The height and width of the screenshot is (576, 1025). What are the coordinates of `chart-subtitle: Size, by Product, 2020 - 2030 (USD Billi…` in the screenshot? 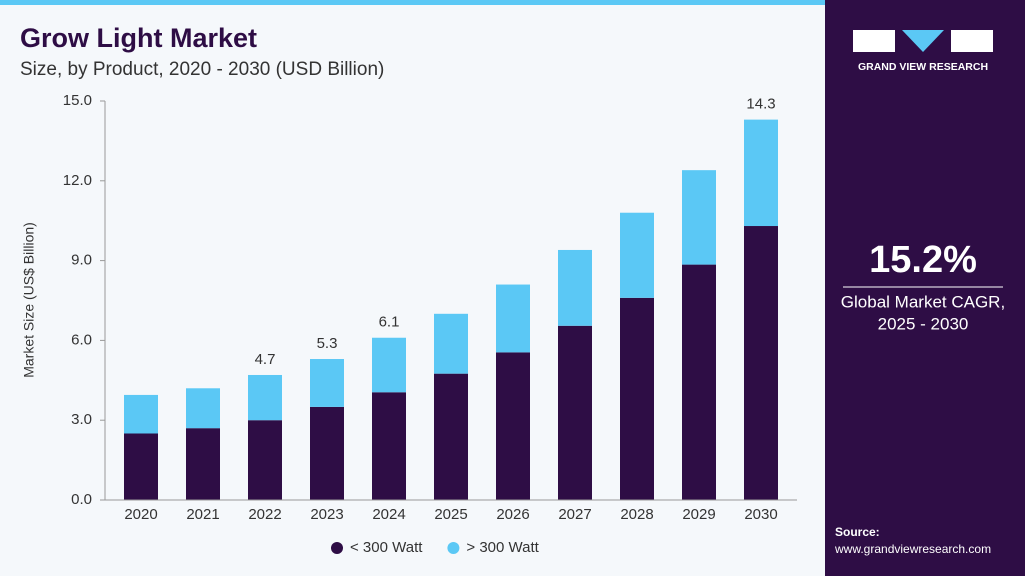 It's located at (202, 69).